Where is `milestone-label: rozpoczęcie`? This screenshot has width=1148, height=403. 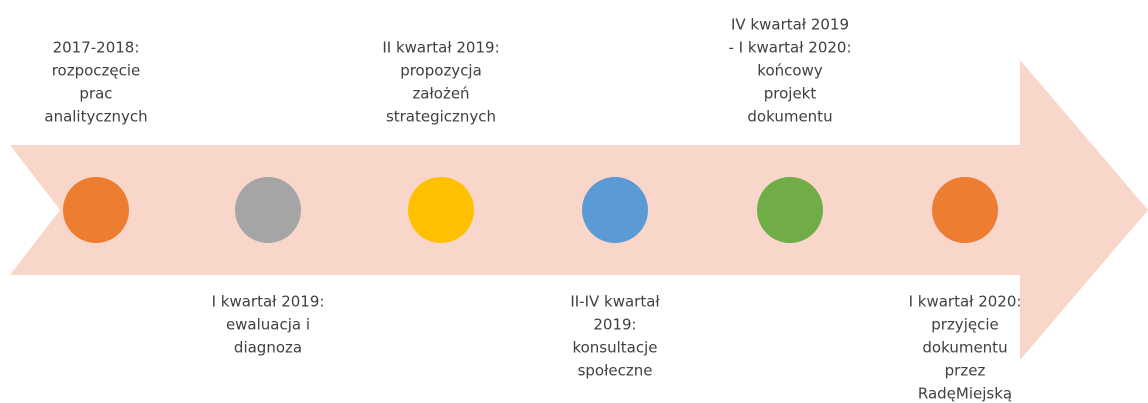
milestone-label: rozpoczęcie is located at coordinates (96, 71).